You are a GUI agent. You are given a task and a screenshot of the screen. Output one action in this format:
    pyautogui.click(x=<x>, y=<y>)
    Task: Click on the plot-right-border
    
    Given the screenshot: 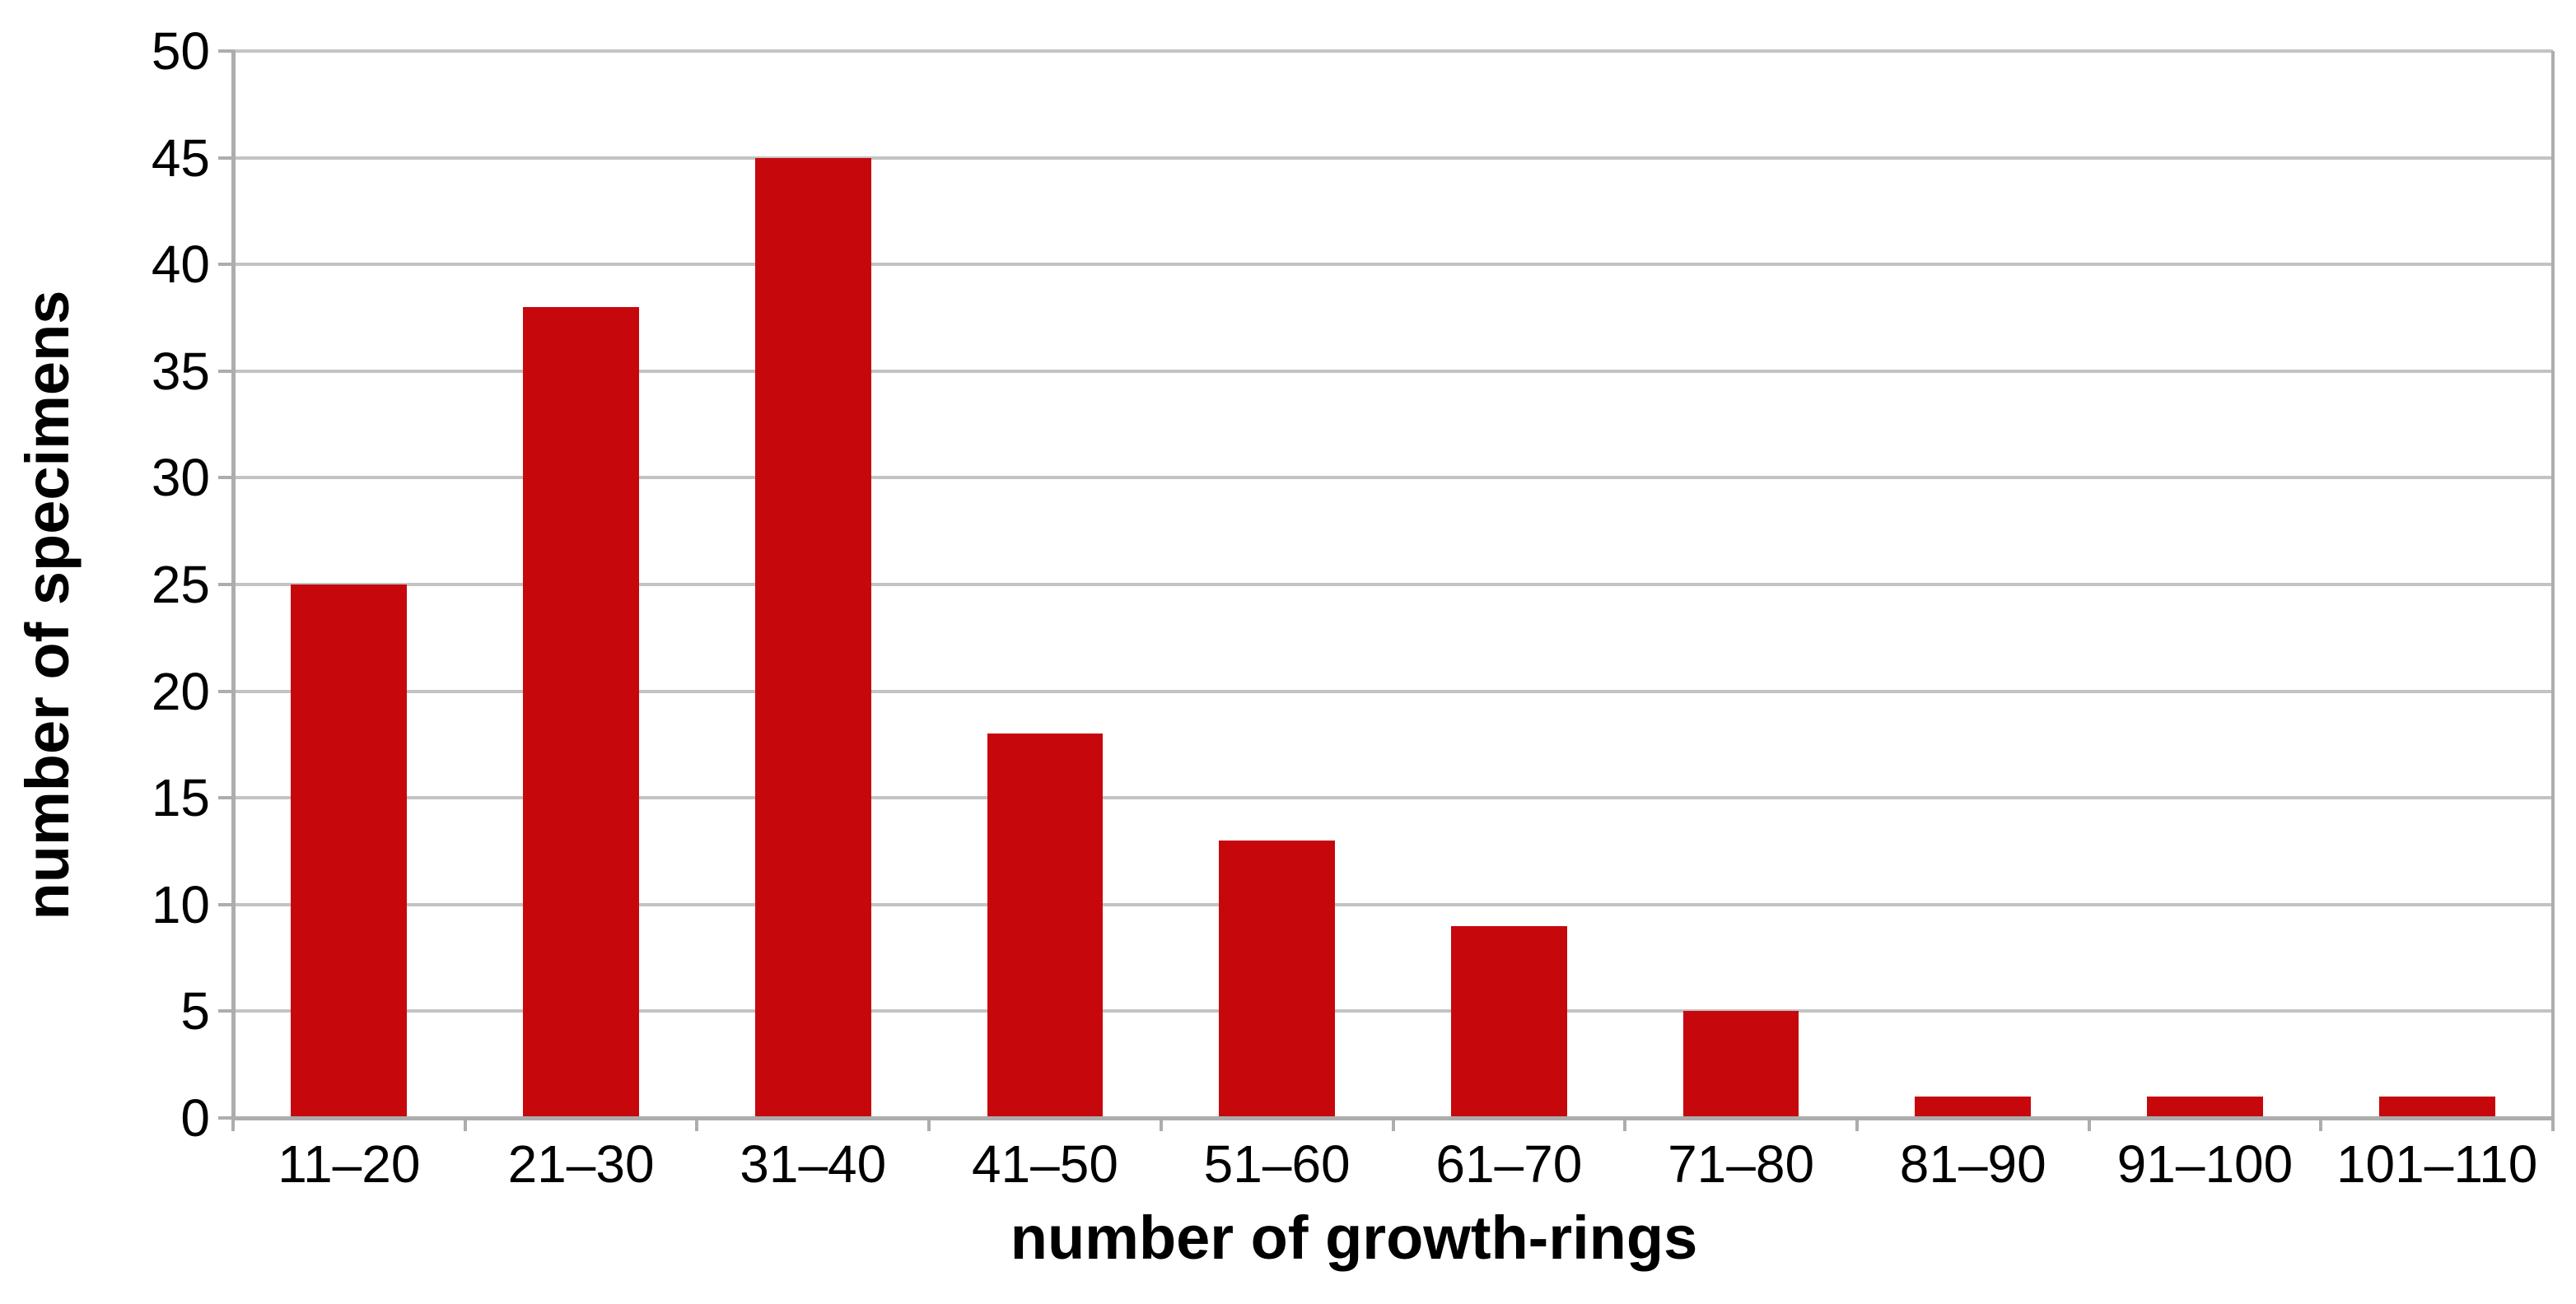 What is the action you would take?
    pyautogui.click(x=2553, y=585)
    